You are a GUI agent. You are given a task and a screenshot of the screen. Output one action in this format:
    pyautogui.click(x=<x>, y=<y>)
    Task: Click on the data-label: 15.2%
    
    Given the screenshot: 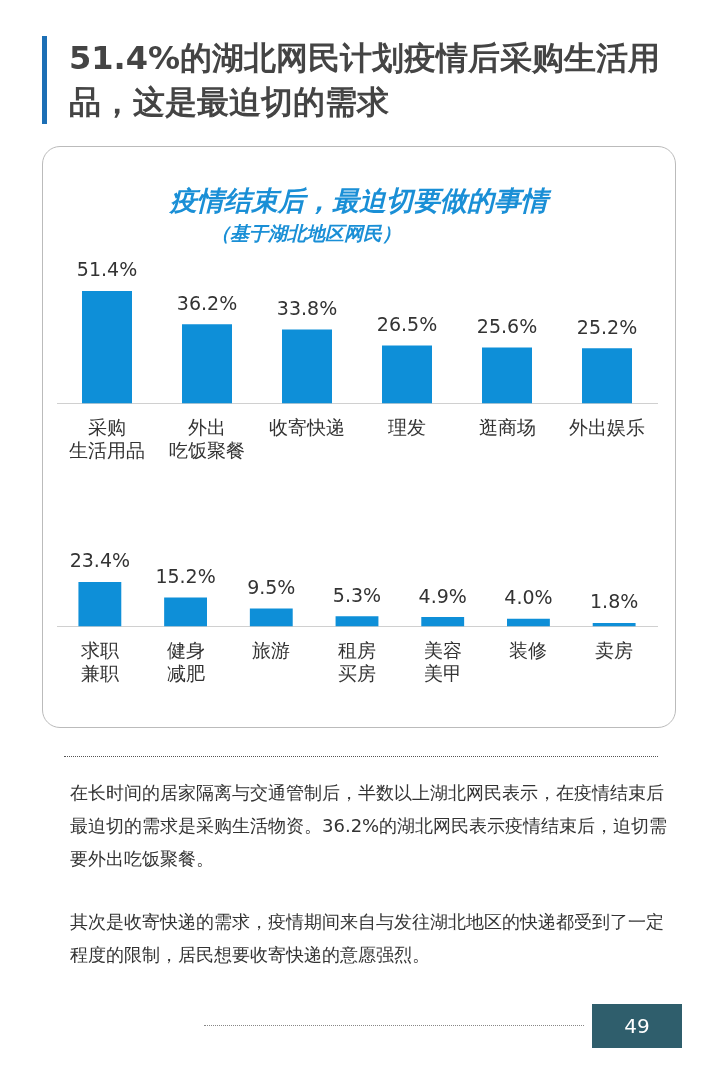 What is the action you would take?
    pyautogui.click(x=185, y=576)
    